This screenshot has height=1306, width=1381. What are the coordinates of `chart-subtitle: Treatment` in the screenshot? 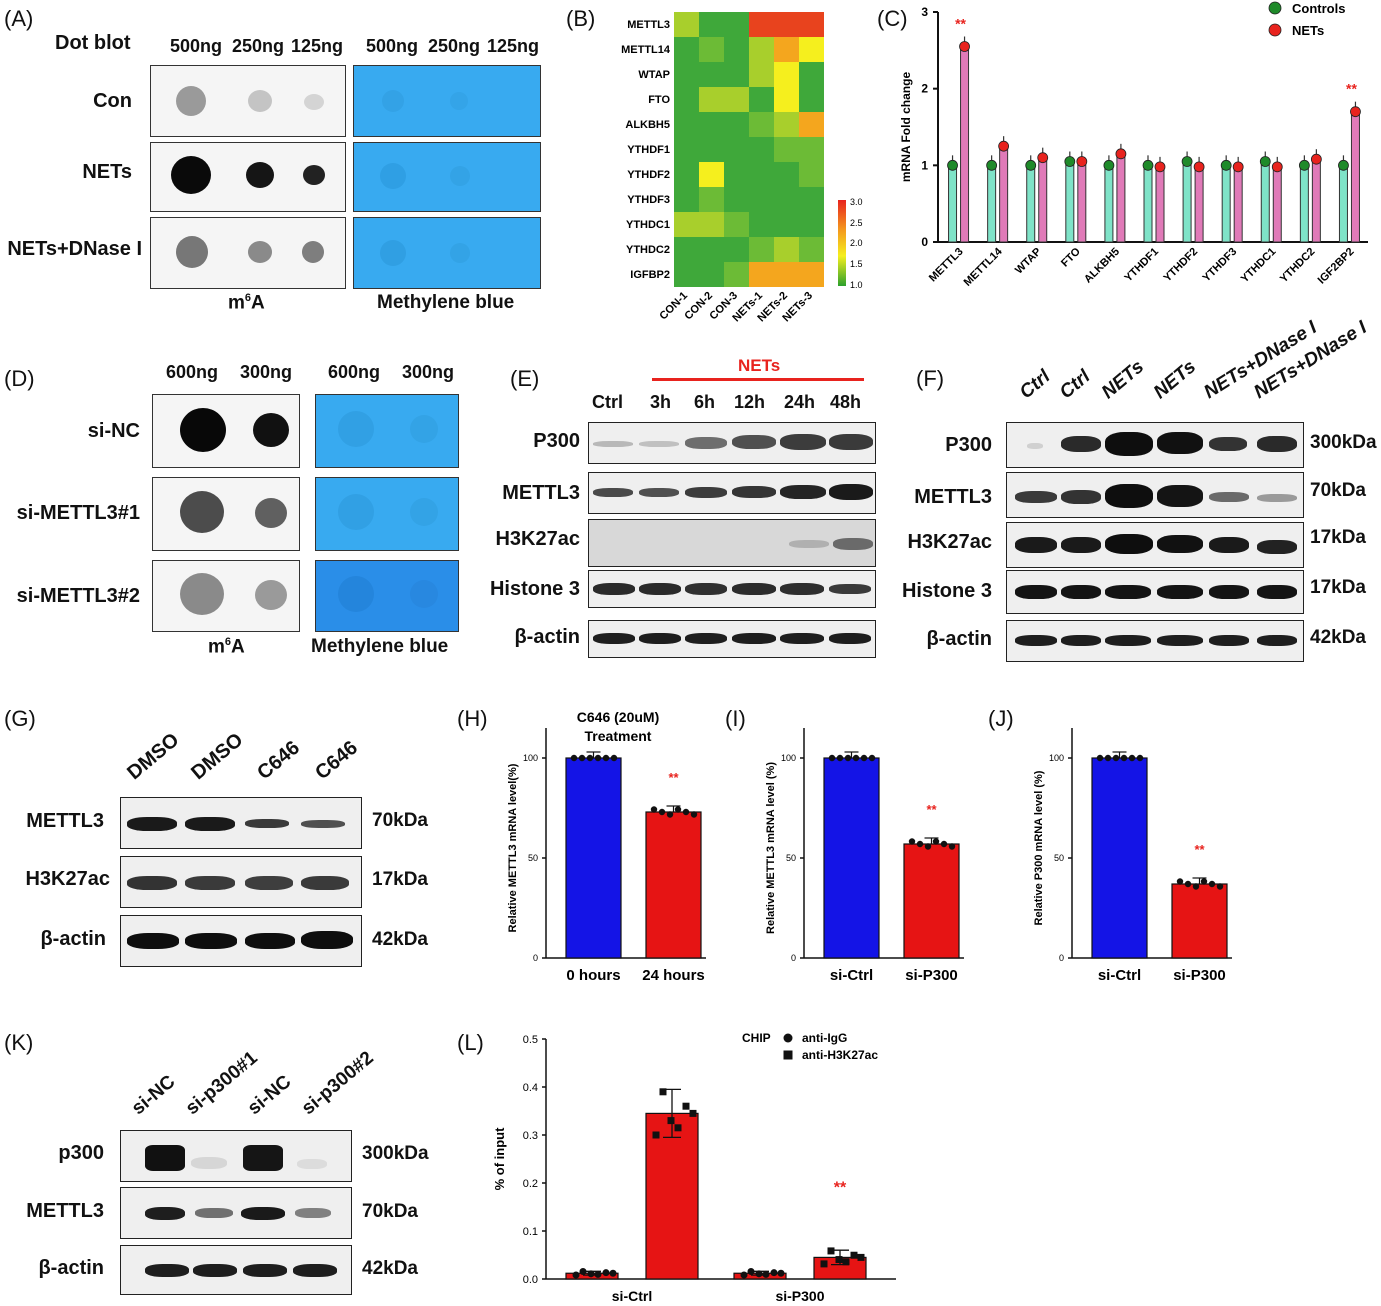 It's located at (618, 736).